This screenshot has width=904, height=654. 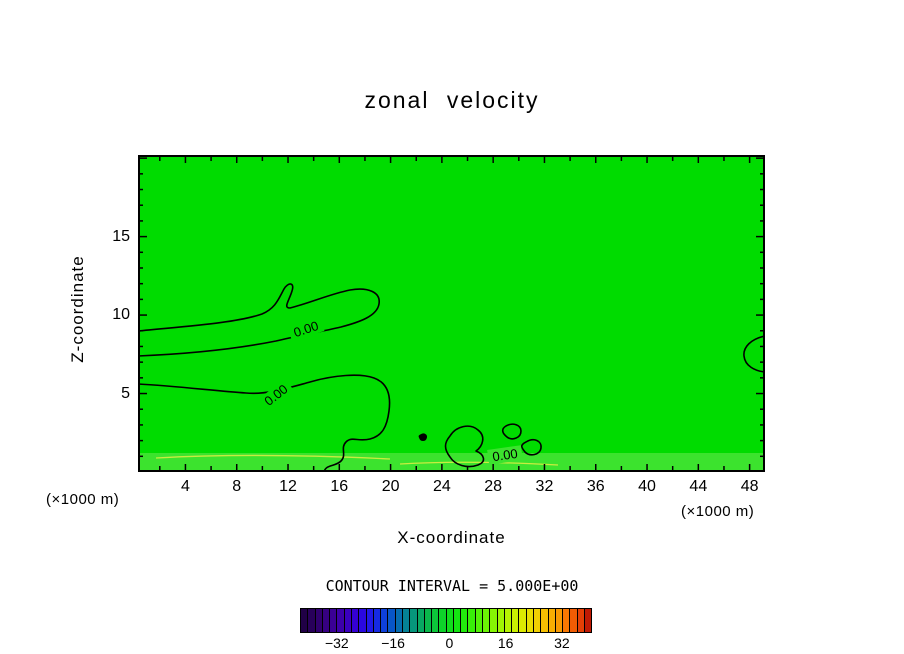 What do you see at coordinates (237, 486) in the screenshot?
I see `x-tick-label: 8` at bounding box center [237, 486].